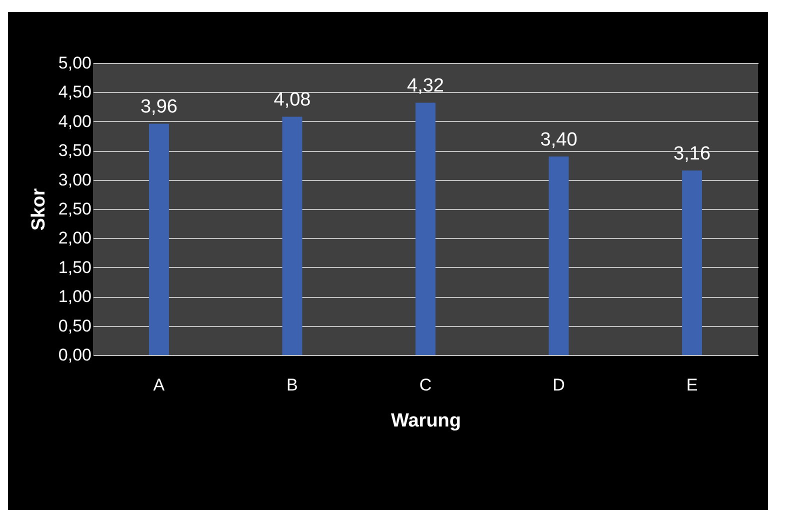 This screenshot has width=795, height=525. I want to click on data-label: 4,32, so click(425, 86).